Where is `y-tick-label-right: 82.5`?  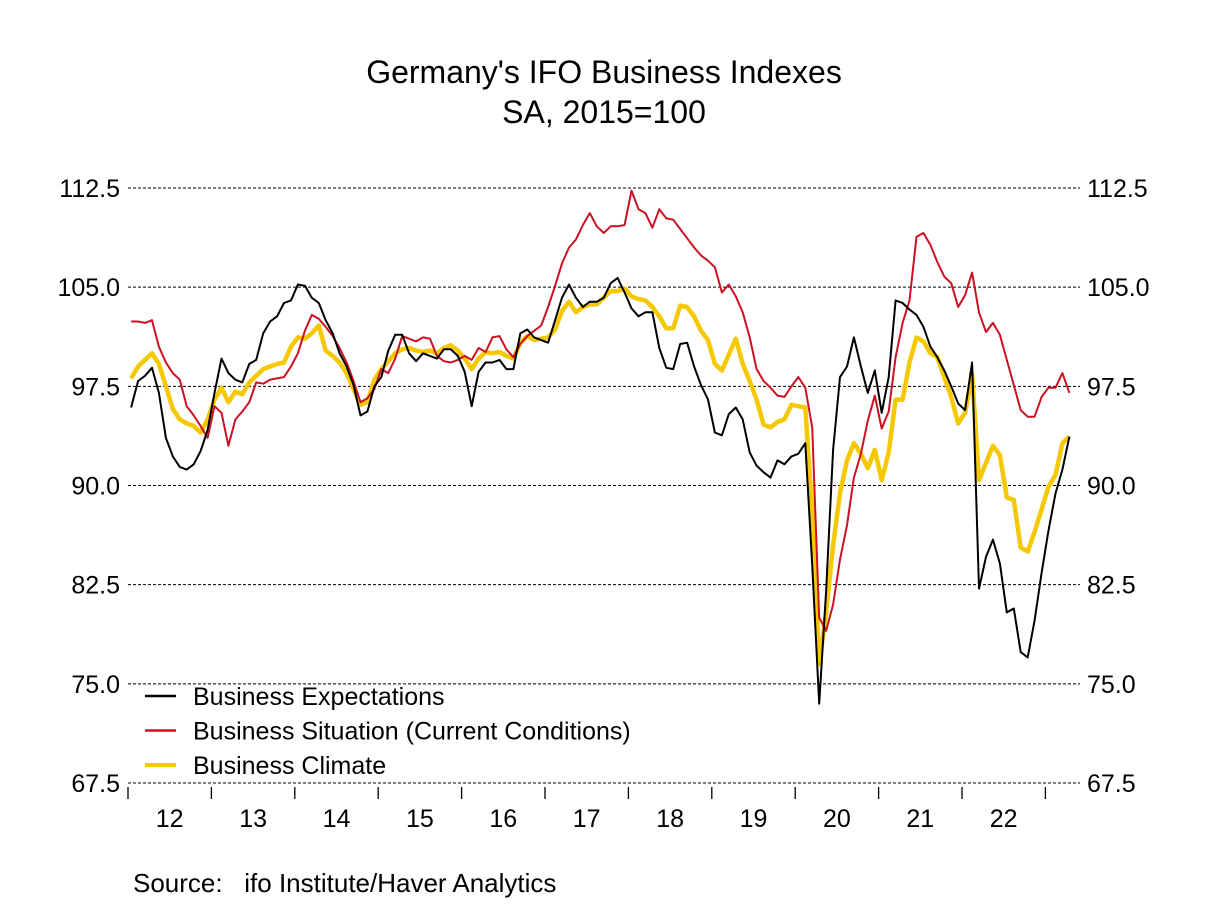
y-tick-label-right: 82.5 is located at coordinates (1111, 586).